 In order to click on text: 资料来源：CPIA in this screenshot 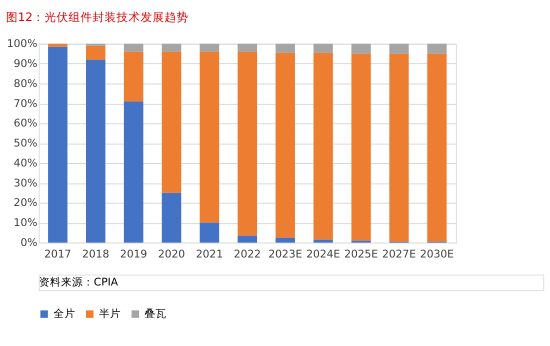, I will do `click(78, 281)`.